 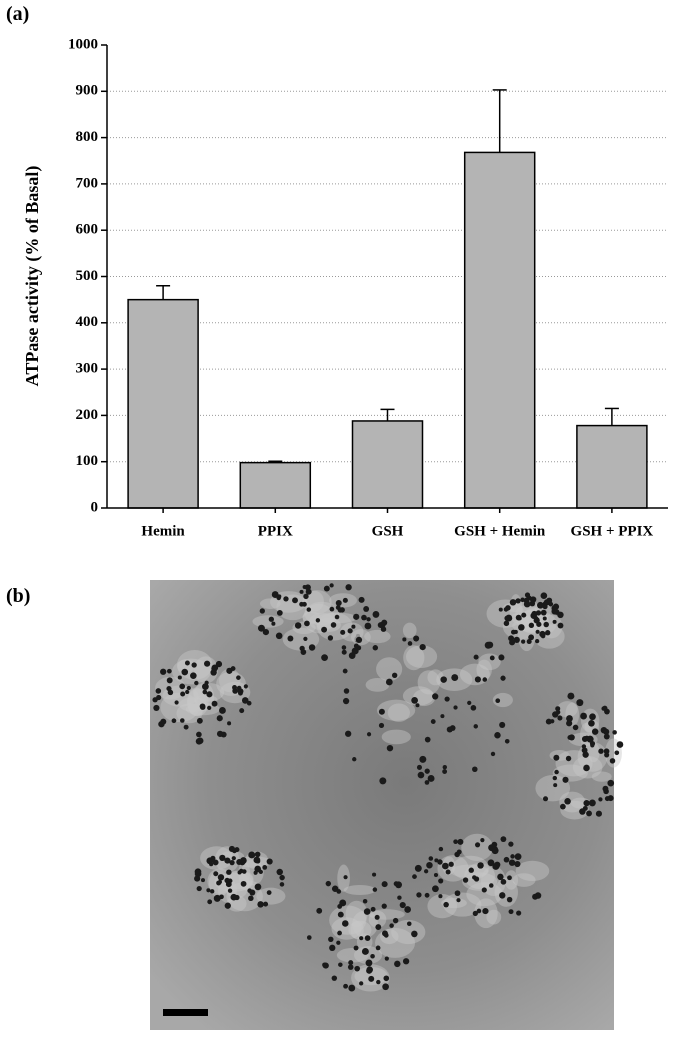 What do you see at coordinates (87, 230) in the screenshot?
I see `y-tick-label: 600` at bounding box center [87, 230].